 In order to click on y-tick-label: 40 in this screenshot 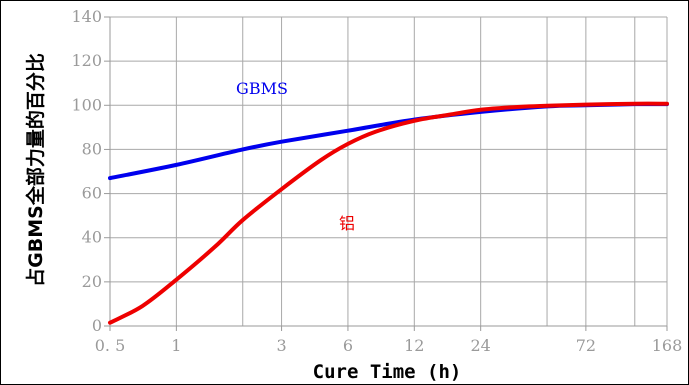, I will do `click(92, 237)`.